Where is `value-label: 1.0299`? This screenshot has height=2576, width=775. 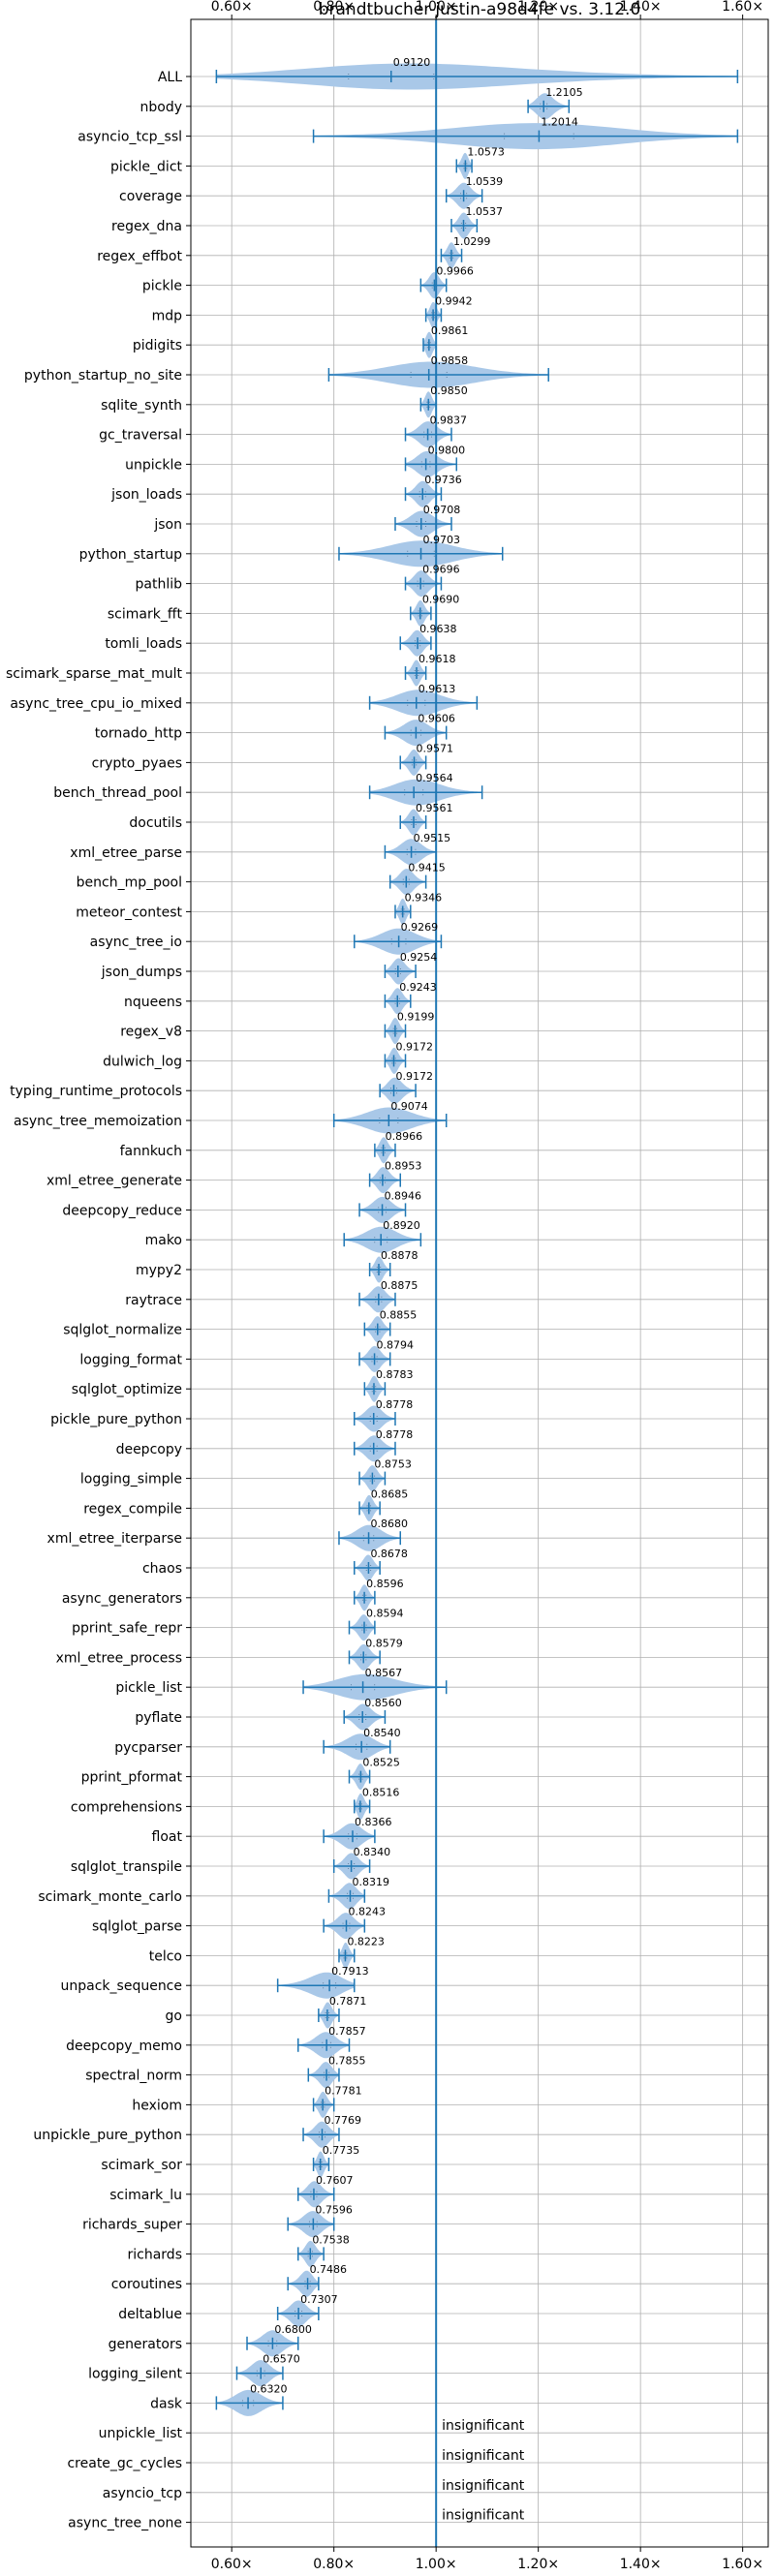
value-label: 1.0299 is located at coordinates (472, 241).